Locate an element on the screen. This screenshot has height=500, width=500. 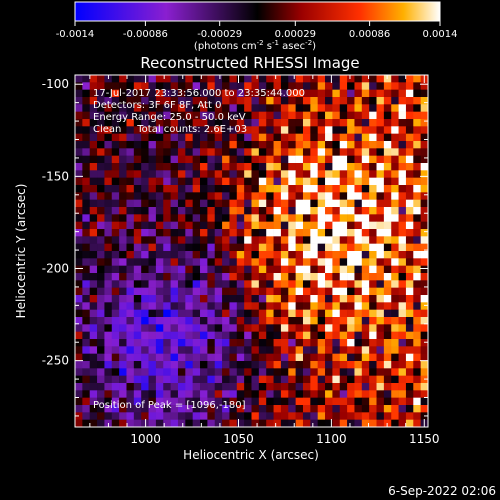
y-tick-label: -150 is located at coordinates (55, 176).